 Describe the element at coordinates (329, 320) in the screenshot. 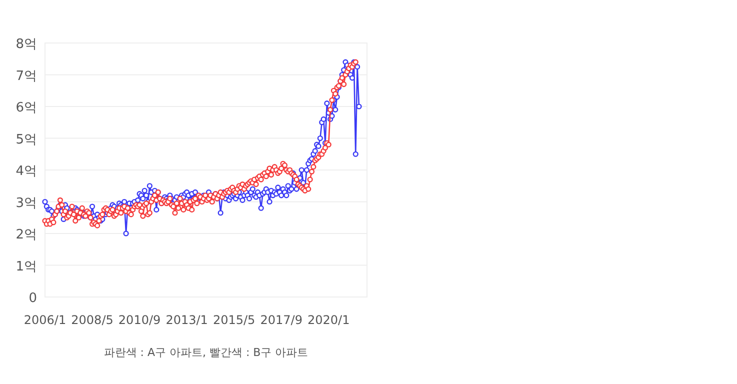

I see `x-tick-label: 2020/1` at that location.